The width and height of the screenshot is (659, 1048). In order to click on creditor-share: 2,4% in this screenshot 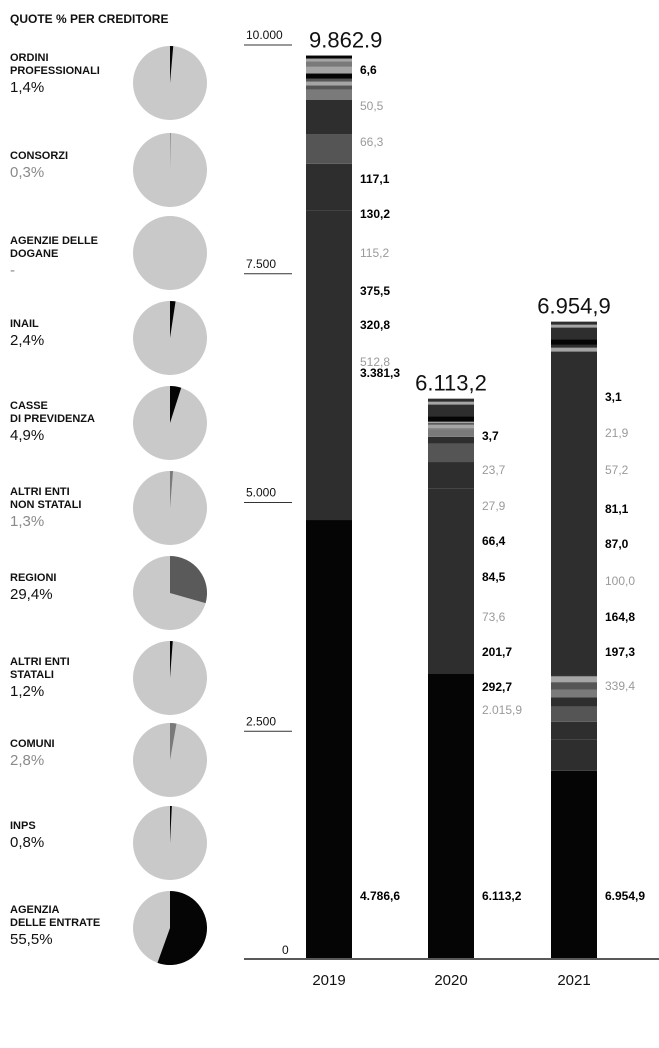, I will do `click(27, 340)`.